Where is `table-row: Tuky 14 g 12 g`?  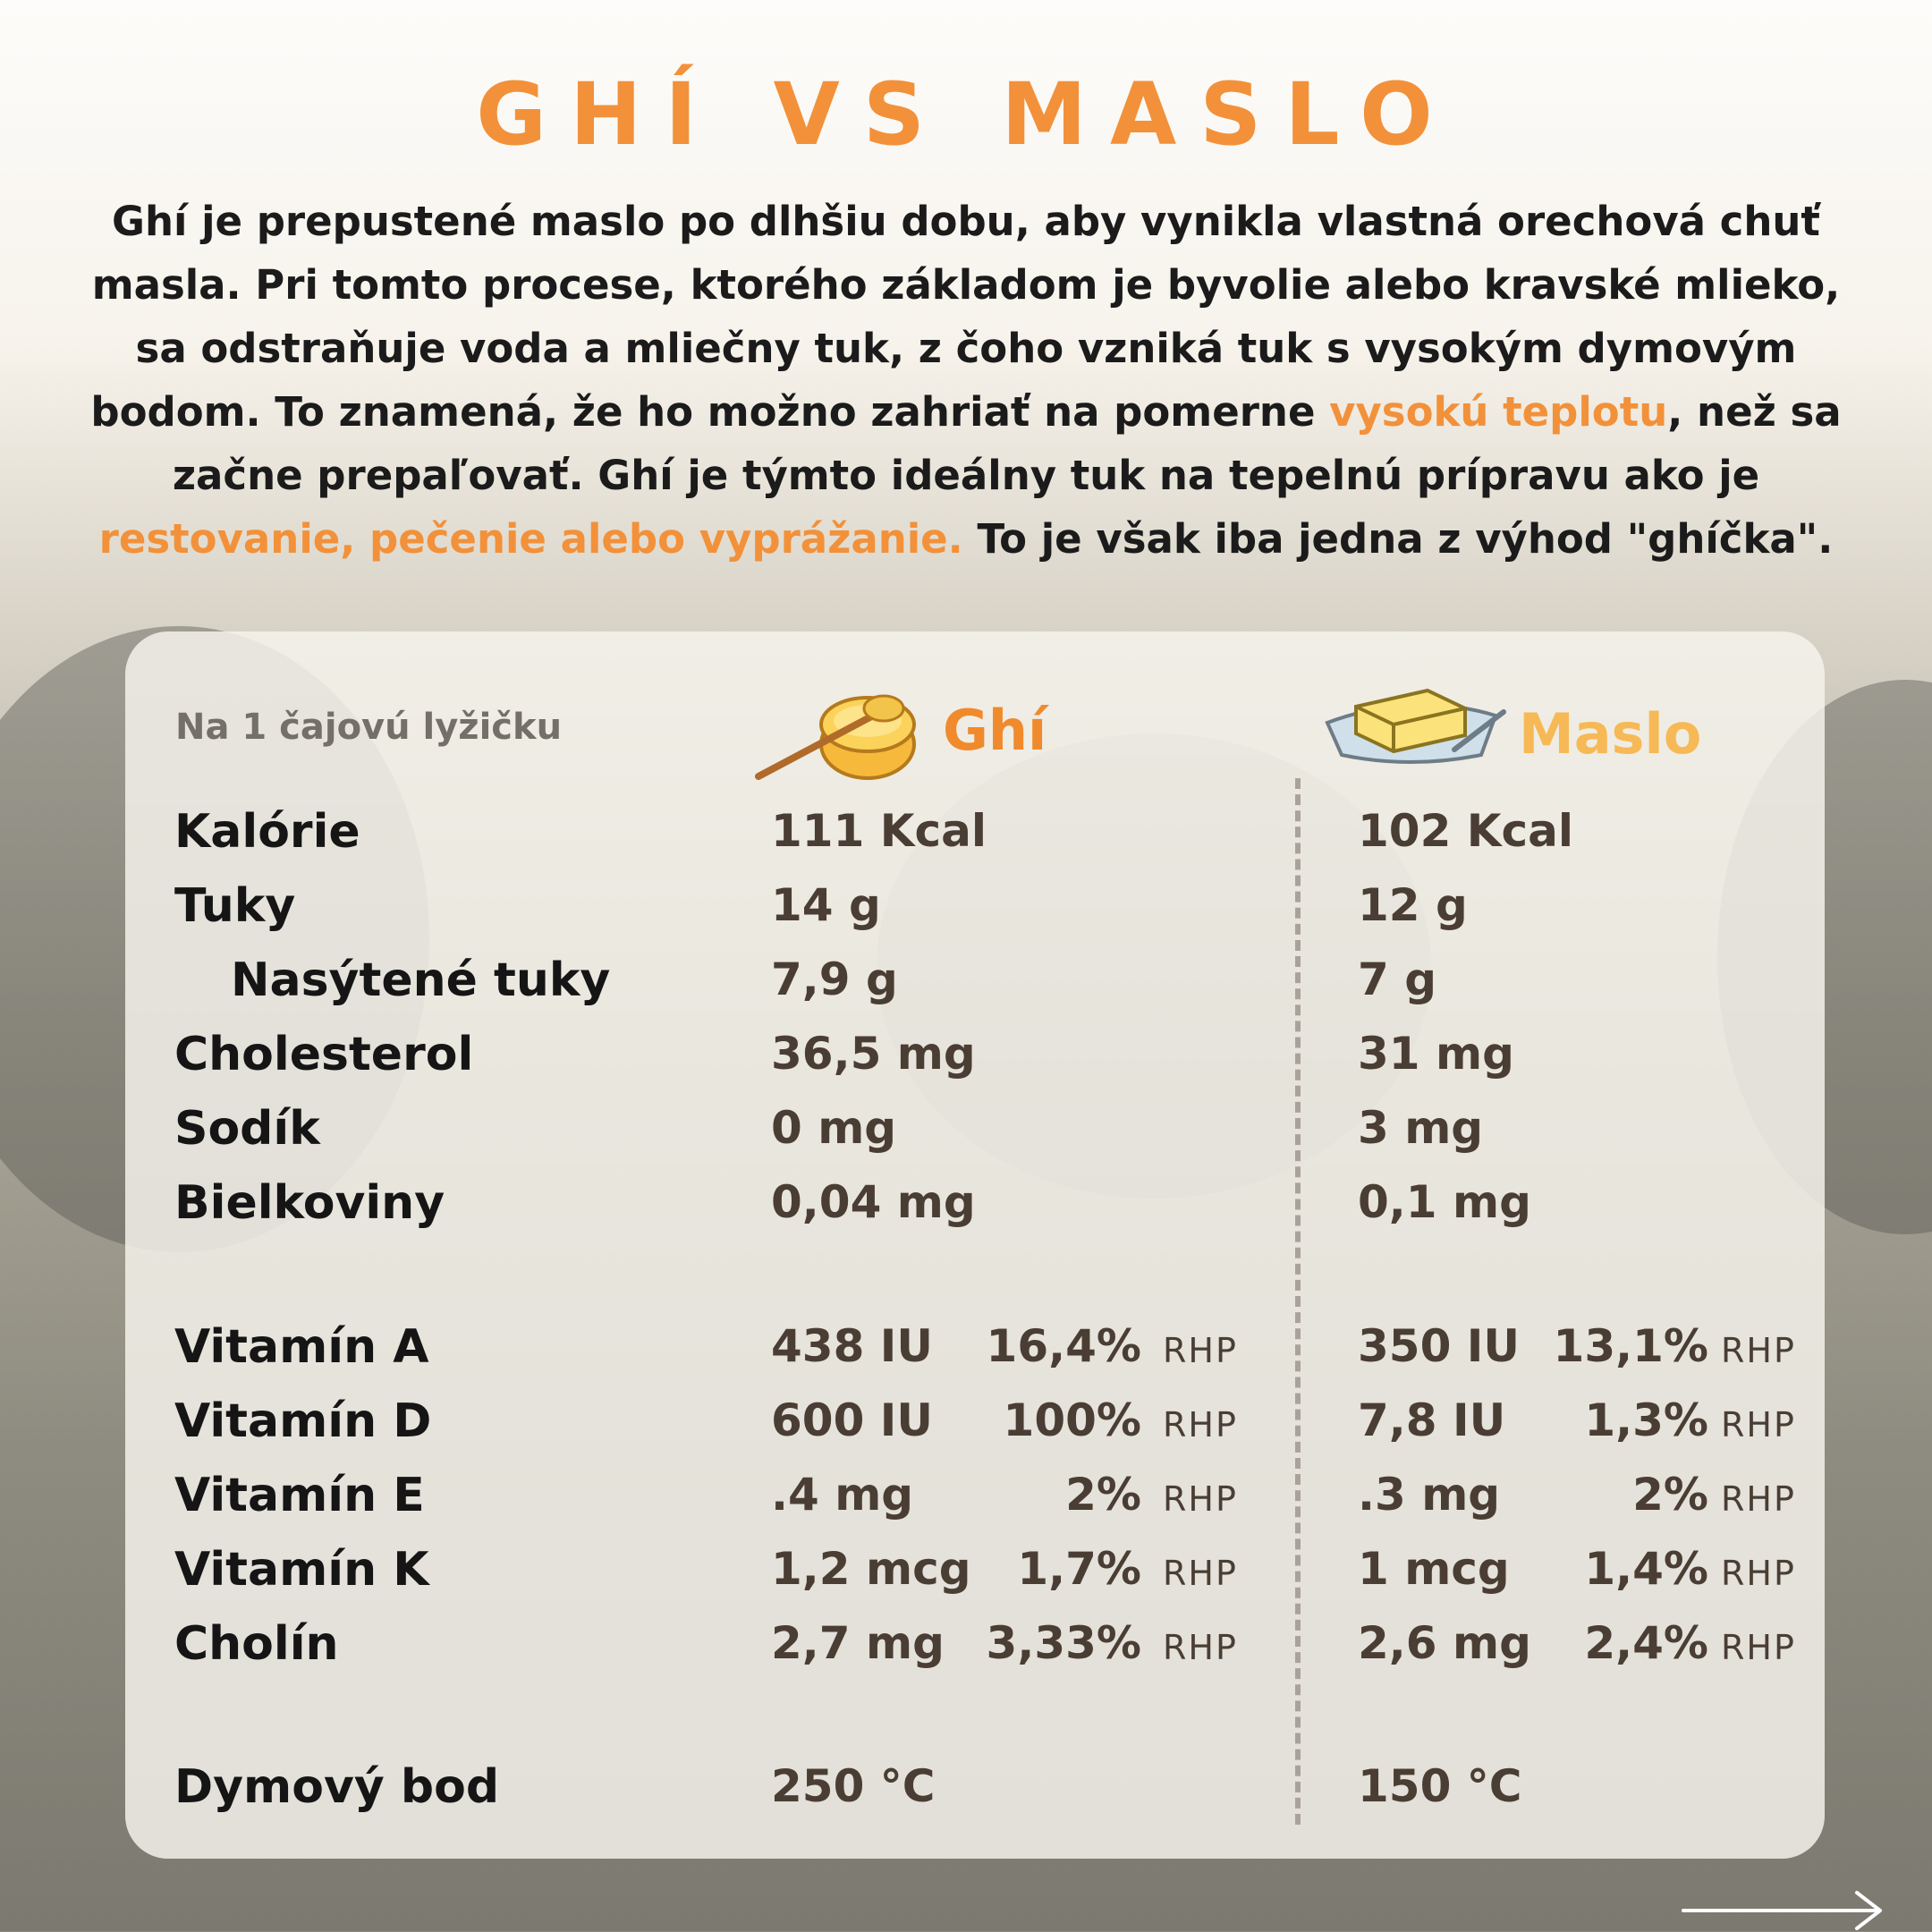 table-row: Tuky 14 g 12 g is located at coordinates (966, 915).